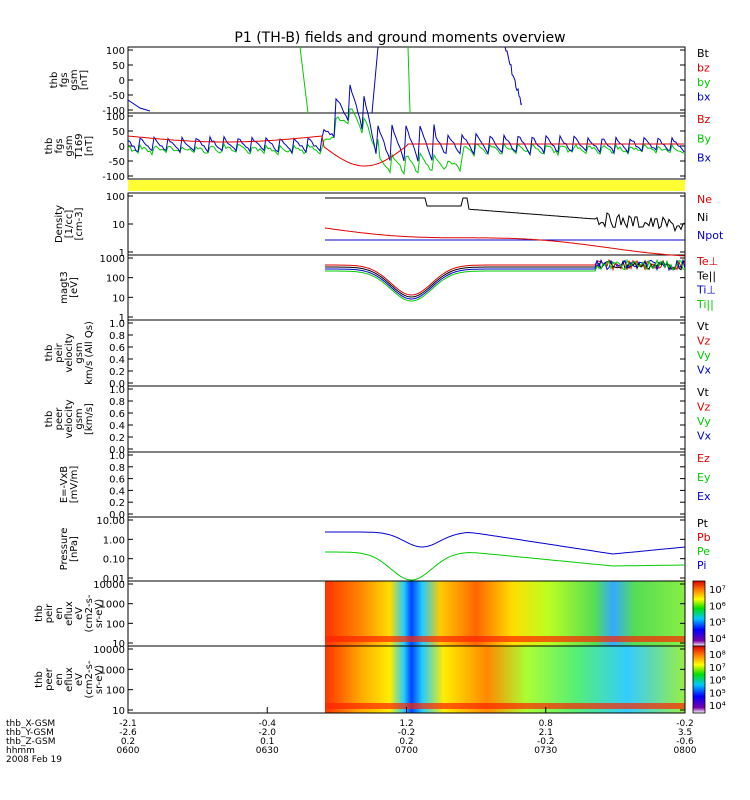 This screenshot has width=750, height=800. I want to click on series-Ti-perp, so click(505, 279).